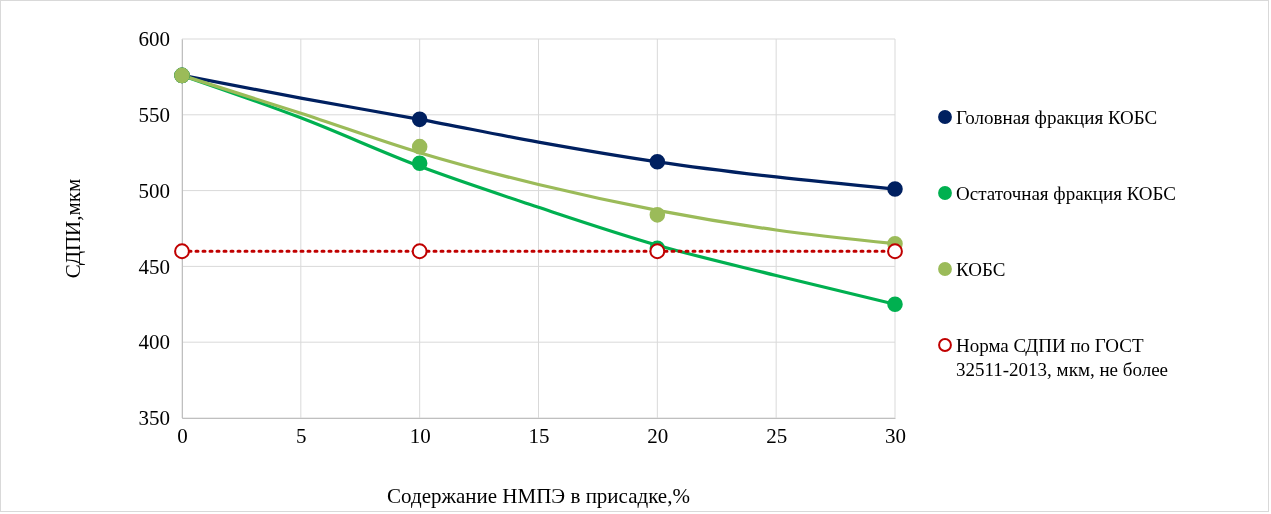  Describe the element at coordinates (301, 435) in the screenshot. I see `x-tick-label: 5` at that location.